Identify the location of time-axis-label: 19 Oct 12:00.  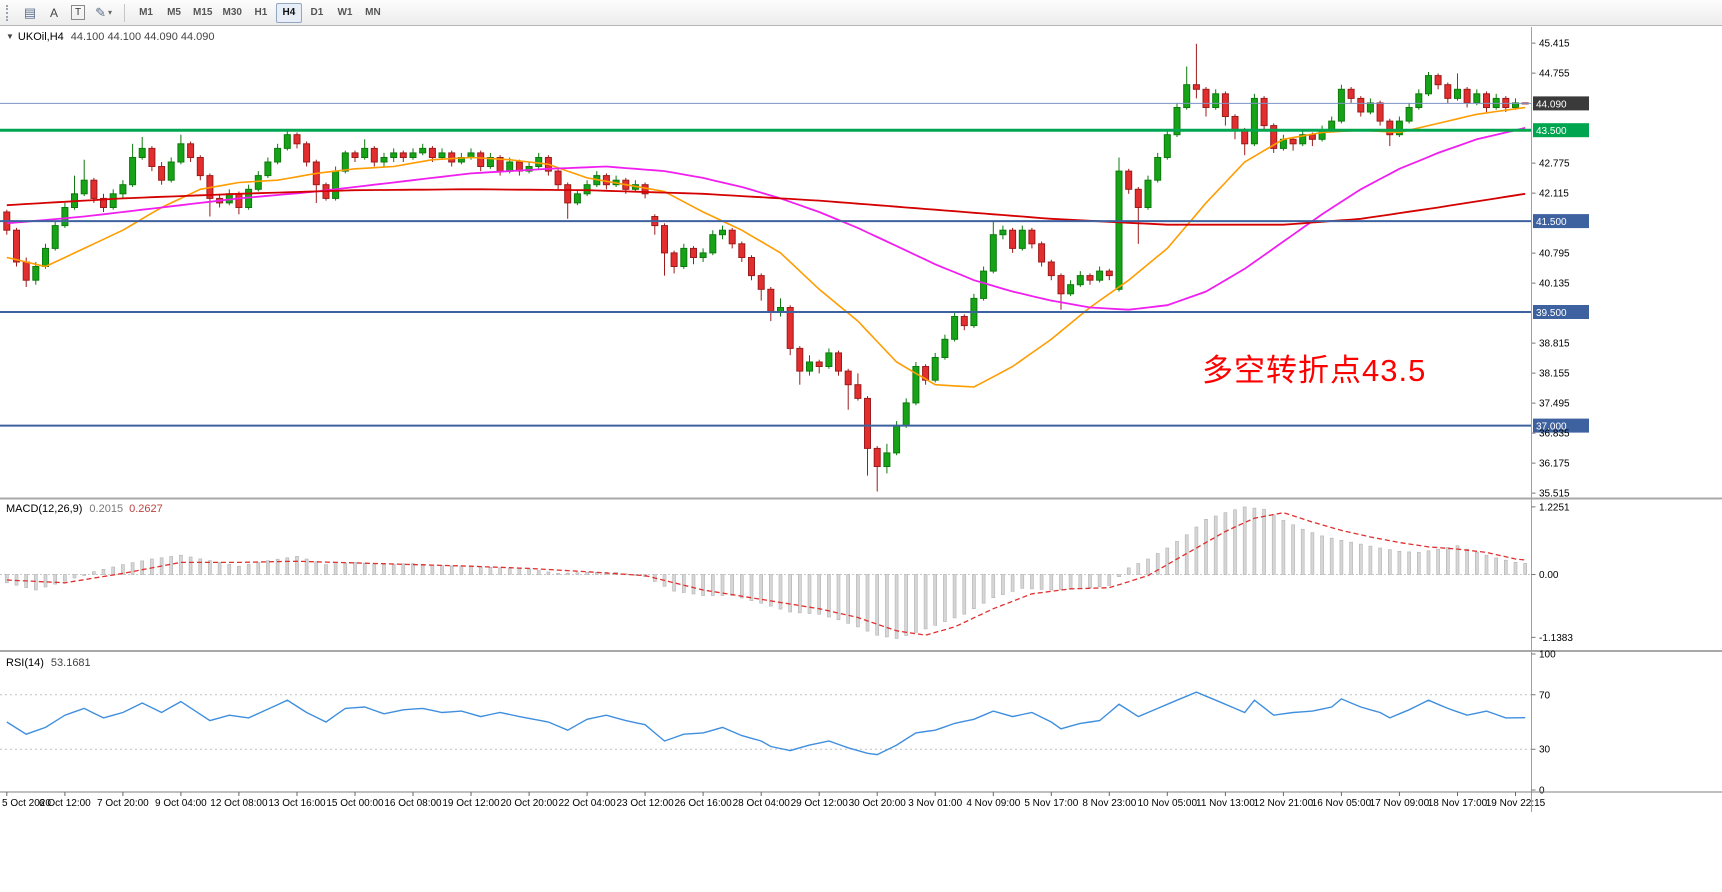
(471, 803).